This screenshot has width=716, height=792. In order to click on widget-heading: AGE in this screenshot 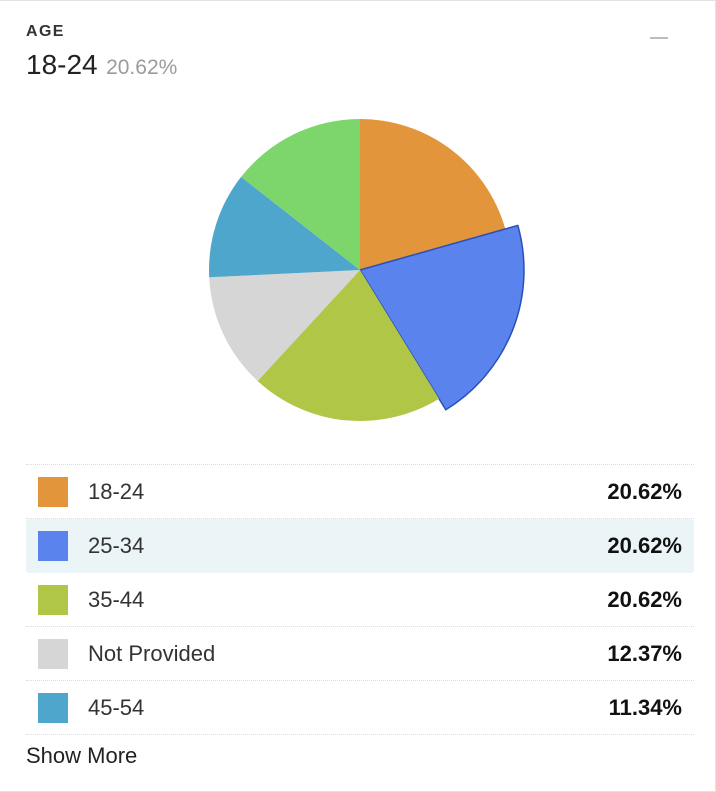, I will do `click(45, 31)`.